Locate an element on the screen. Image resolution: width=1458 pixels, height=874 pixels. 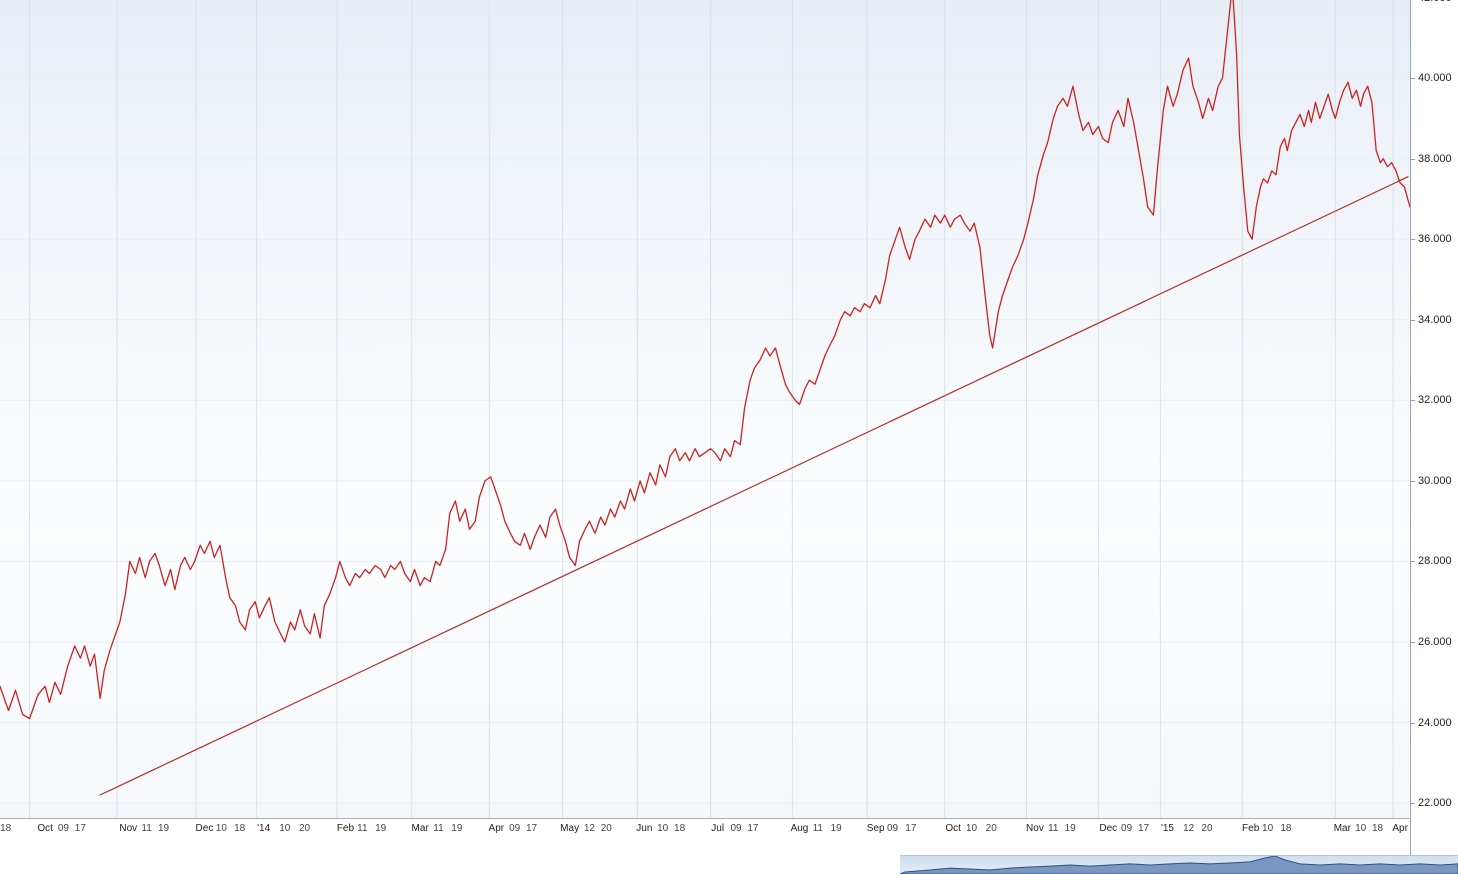
x-axis-label: '15 is located at coordinates (1167, 828).